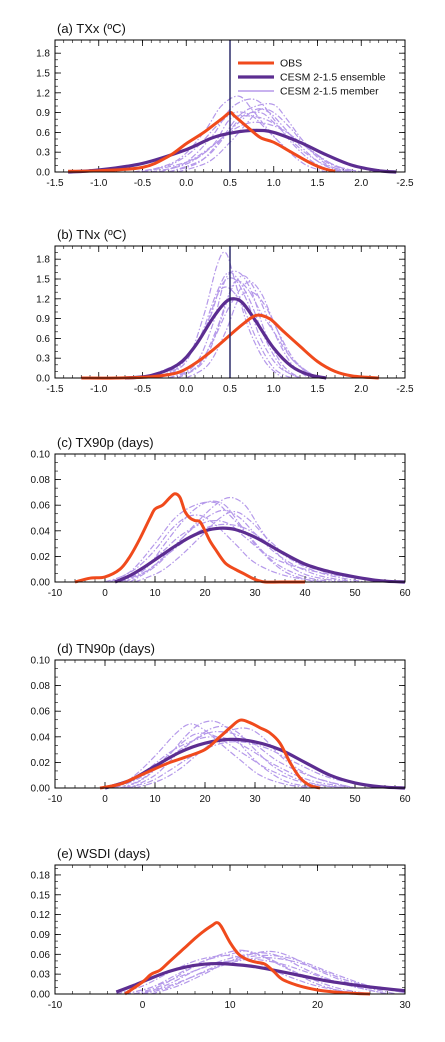  I want to click on x-tick-label: -1.5, so click(55, 183).